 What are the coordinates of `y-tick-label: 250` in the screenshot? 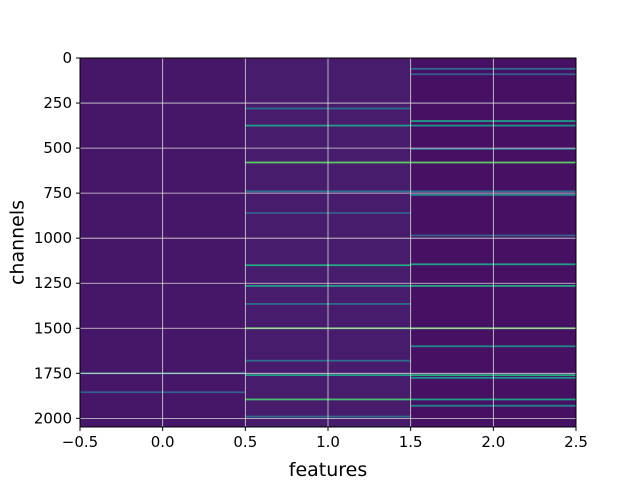 It's located at (57, 103).